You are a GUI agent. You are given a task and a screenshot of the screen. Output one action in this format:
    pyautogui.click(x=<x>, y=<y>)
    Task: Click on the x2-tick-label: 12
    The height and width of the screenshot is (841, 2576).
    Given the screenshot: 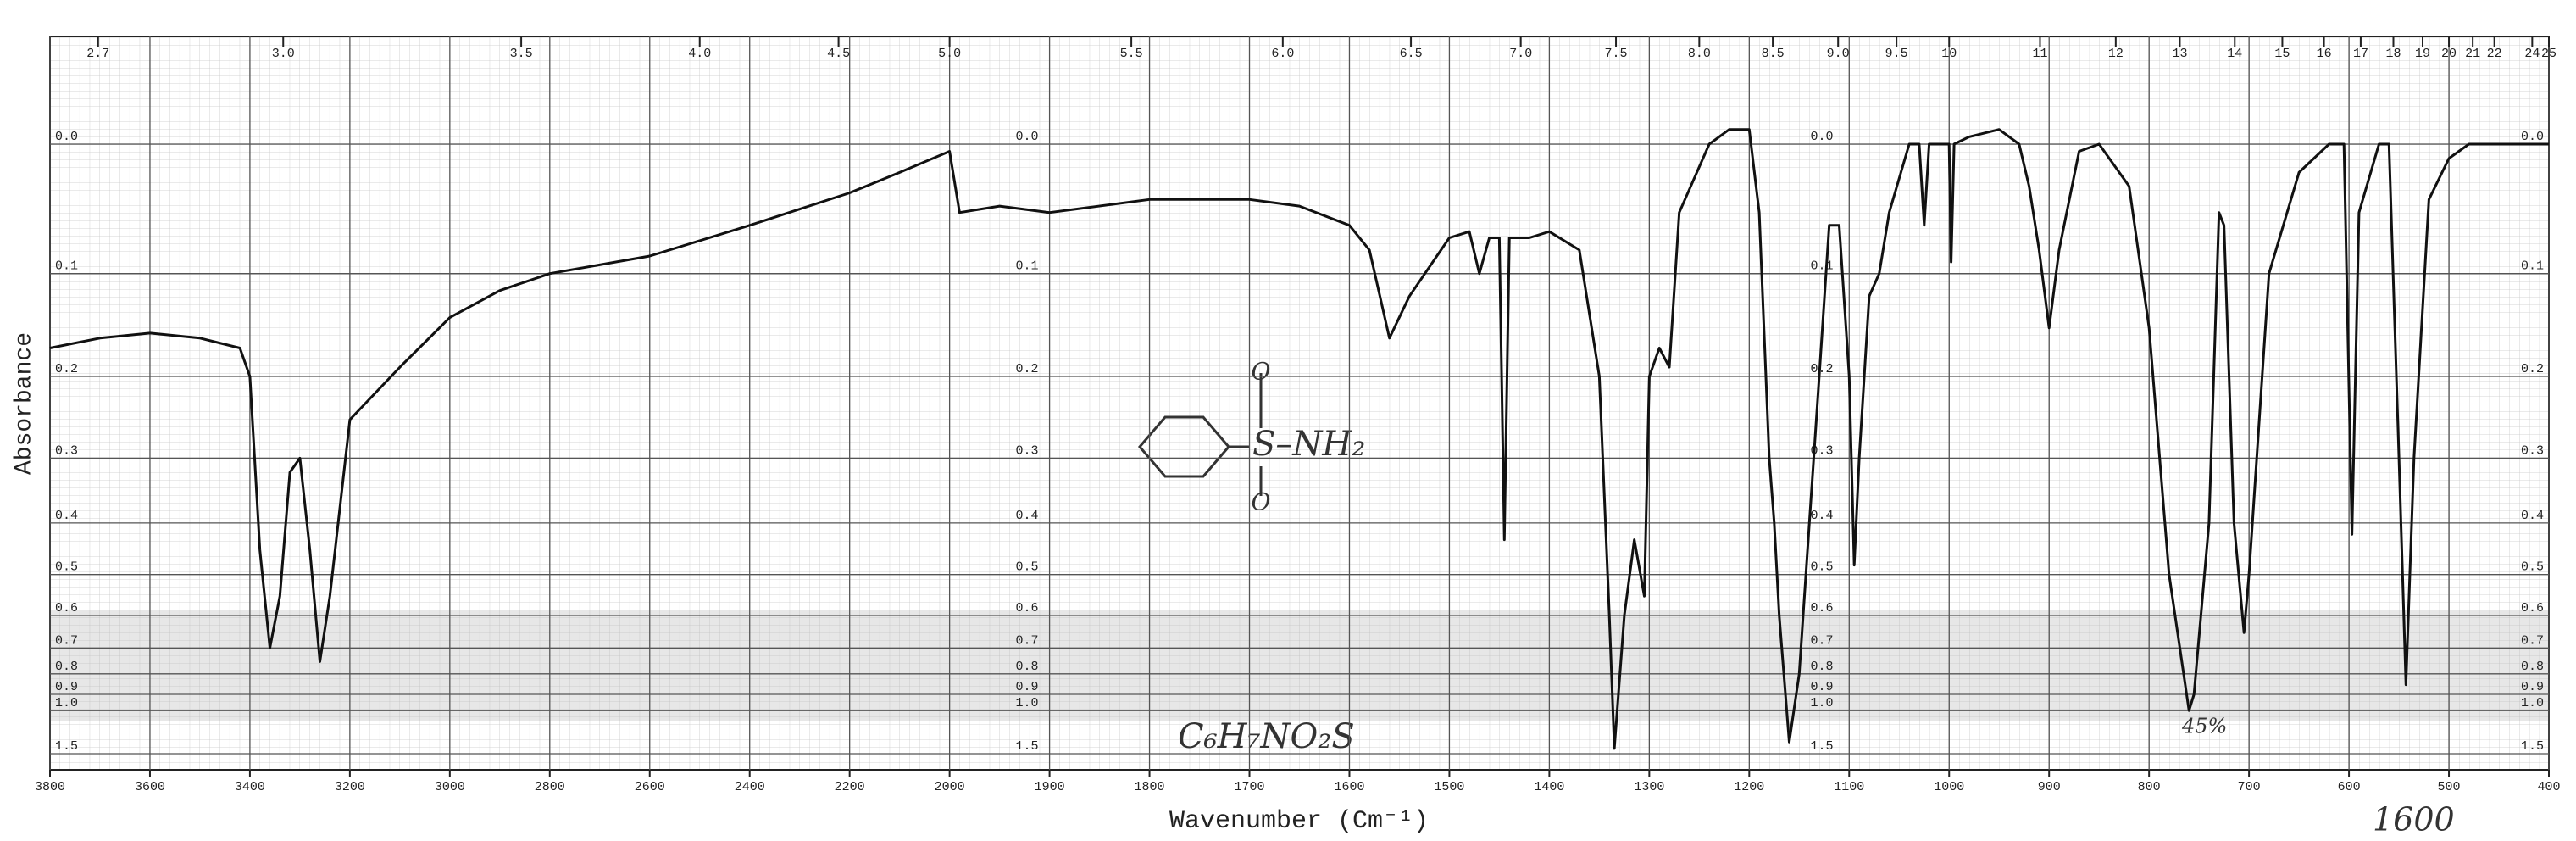 What is the action you would take?
    pyautogui.click(x=2116, y=54)
    